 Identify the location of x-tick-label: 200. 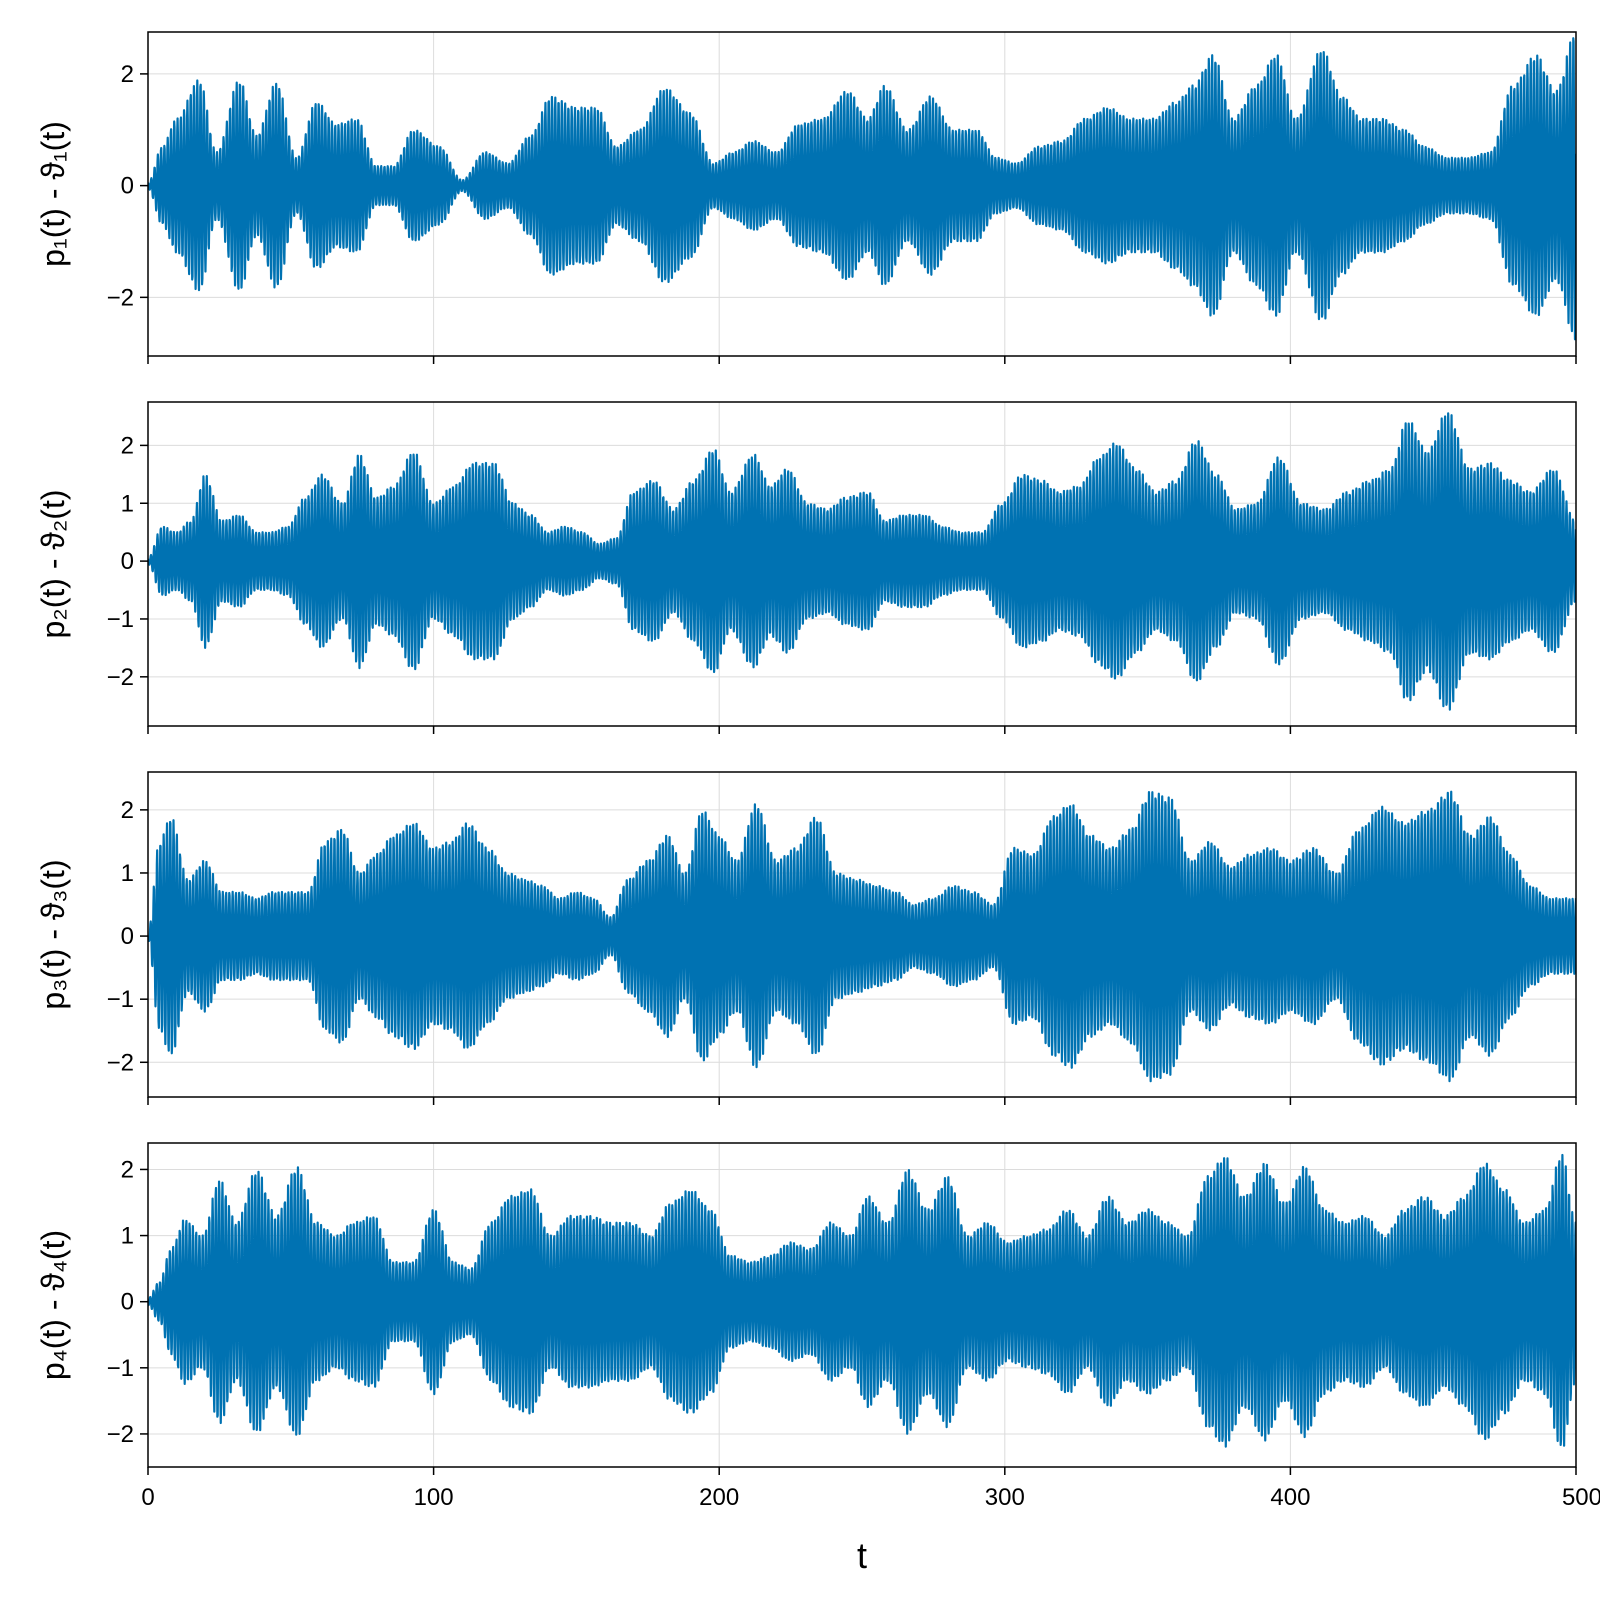
(719, 1497).